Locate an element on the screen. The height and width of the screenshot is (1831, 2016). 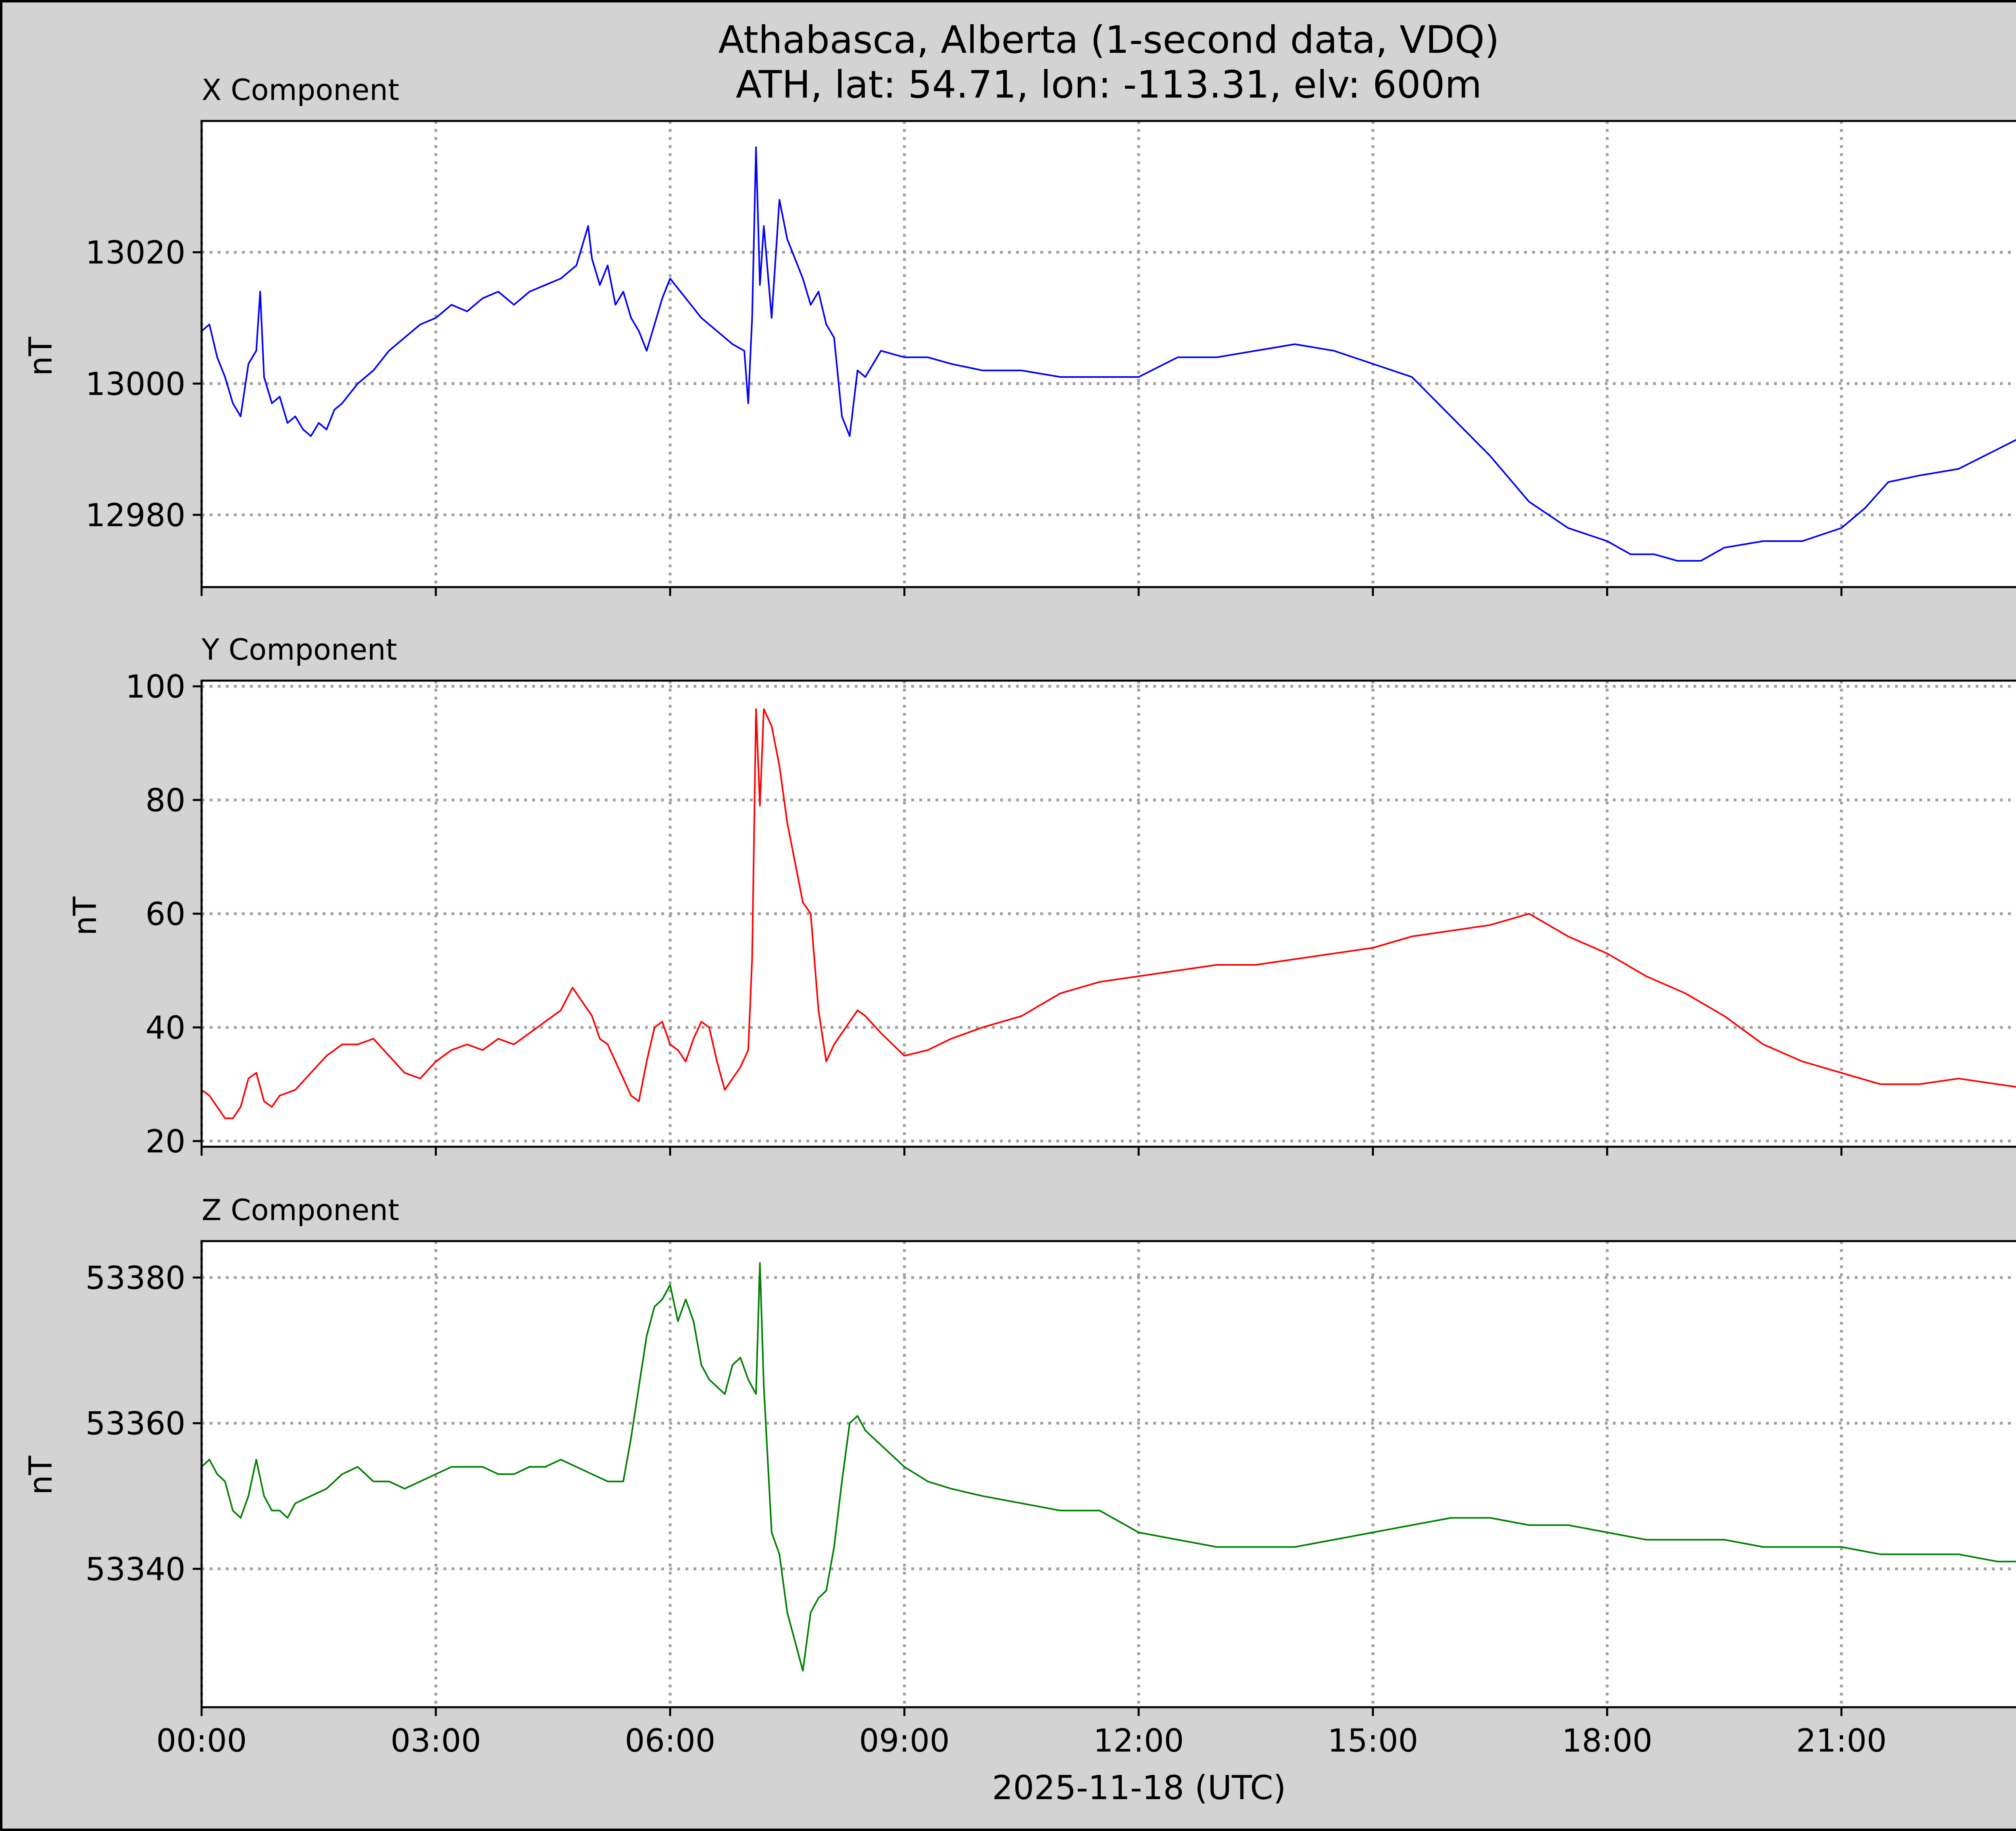
x-tick-label: 03:00 is located at coordinates (436, 1741).